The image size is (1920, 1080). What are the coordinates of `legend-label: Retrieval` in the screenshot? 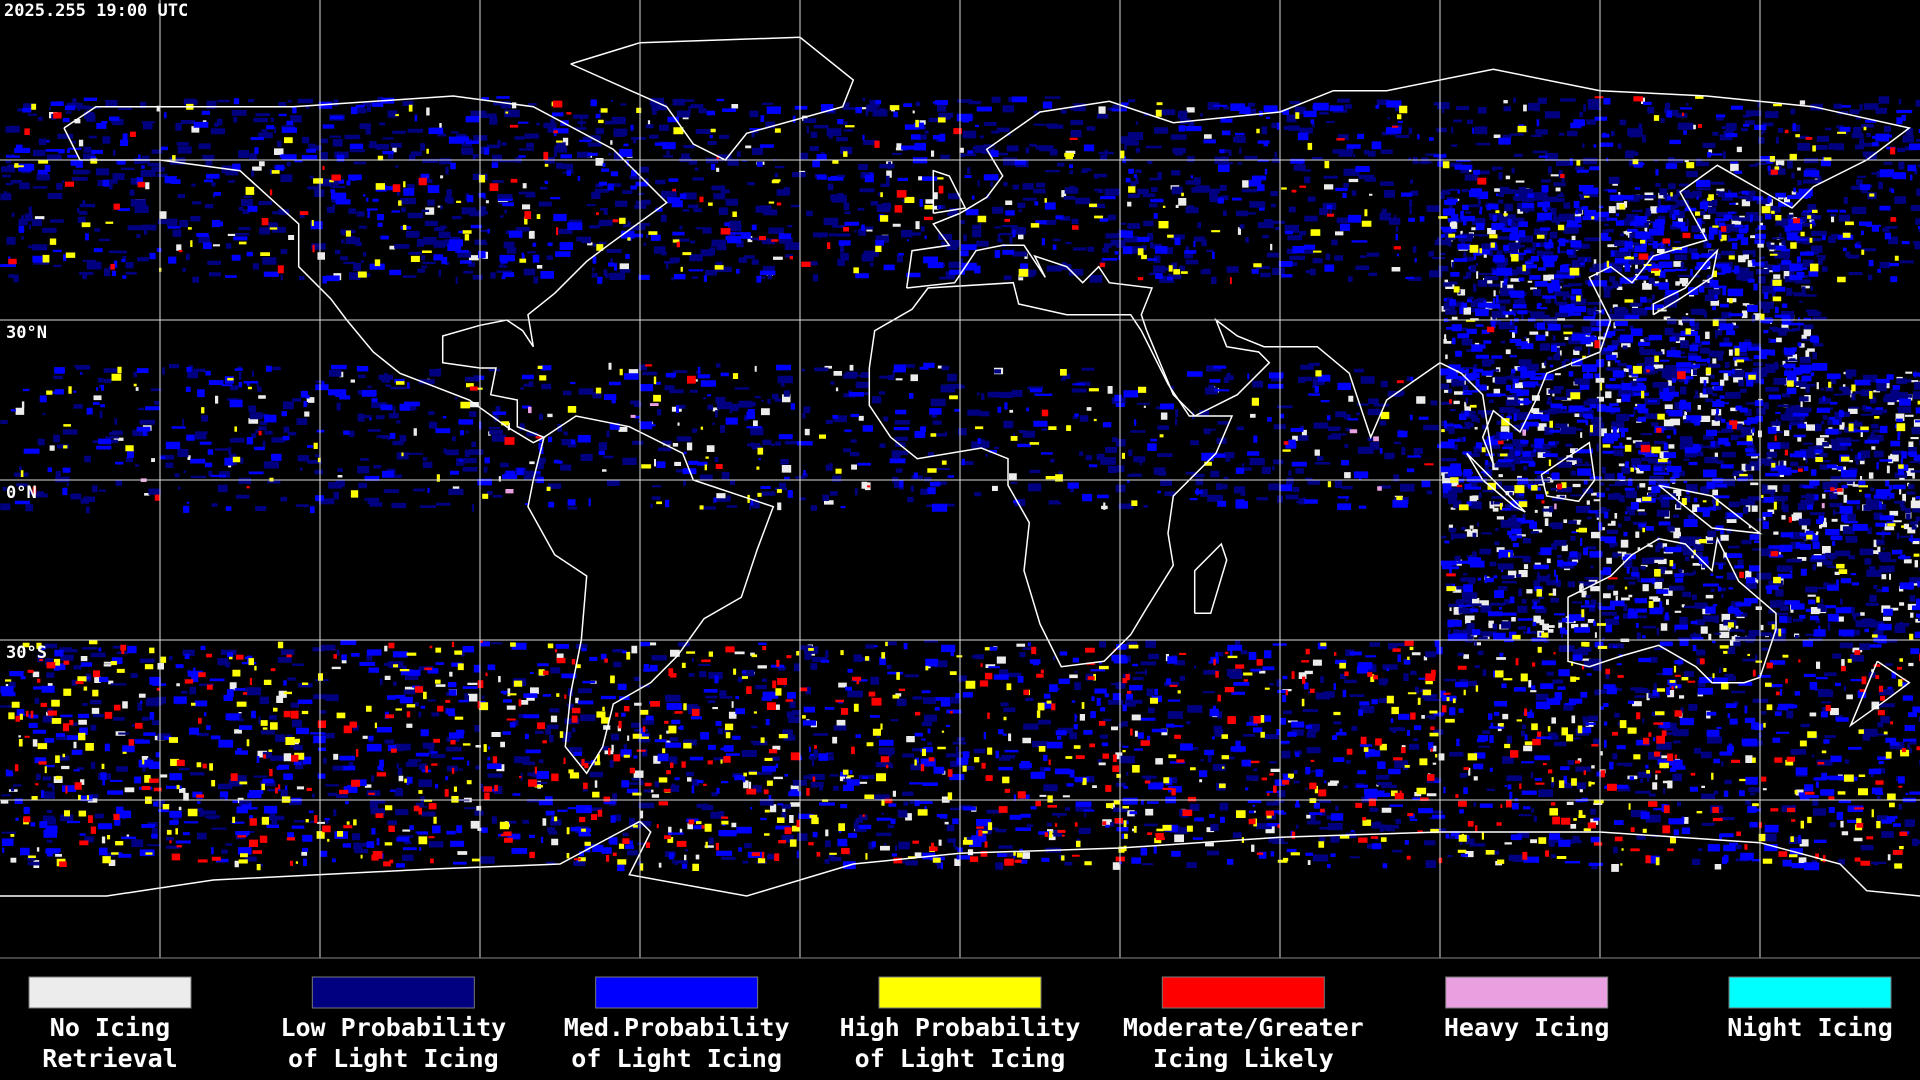 It's located at (109, 1058).